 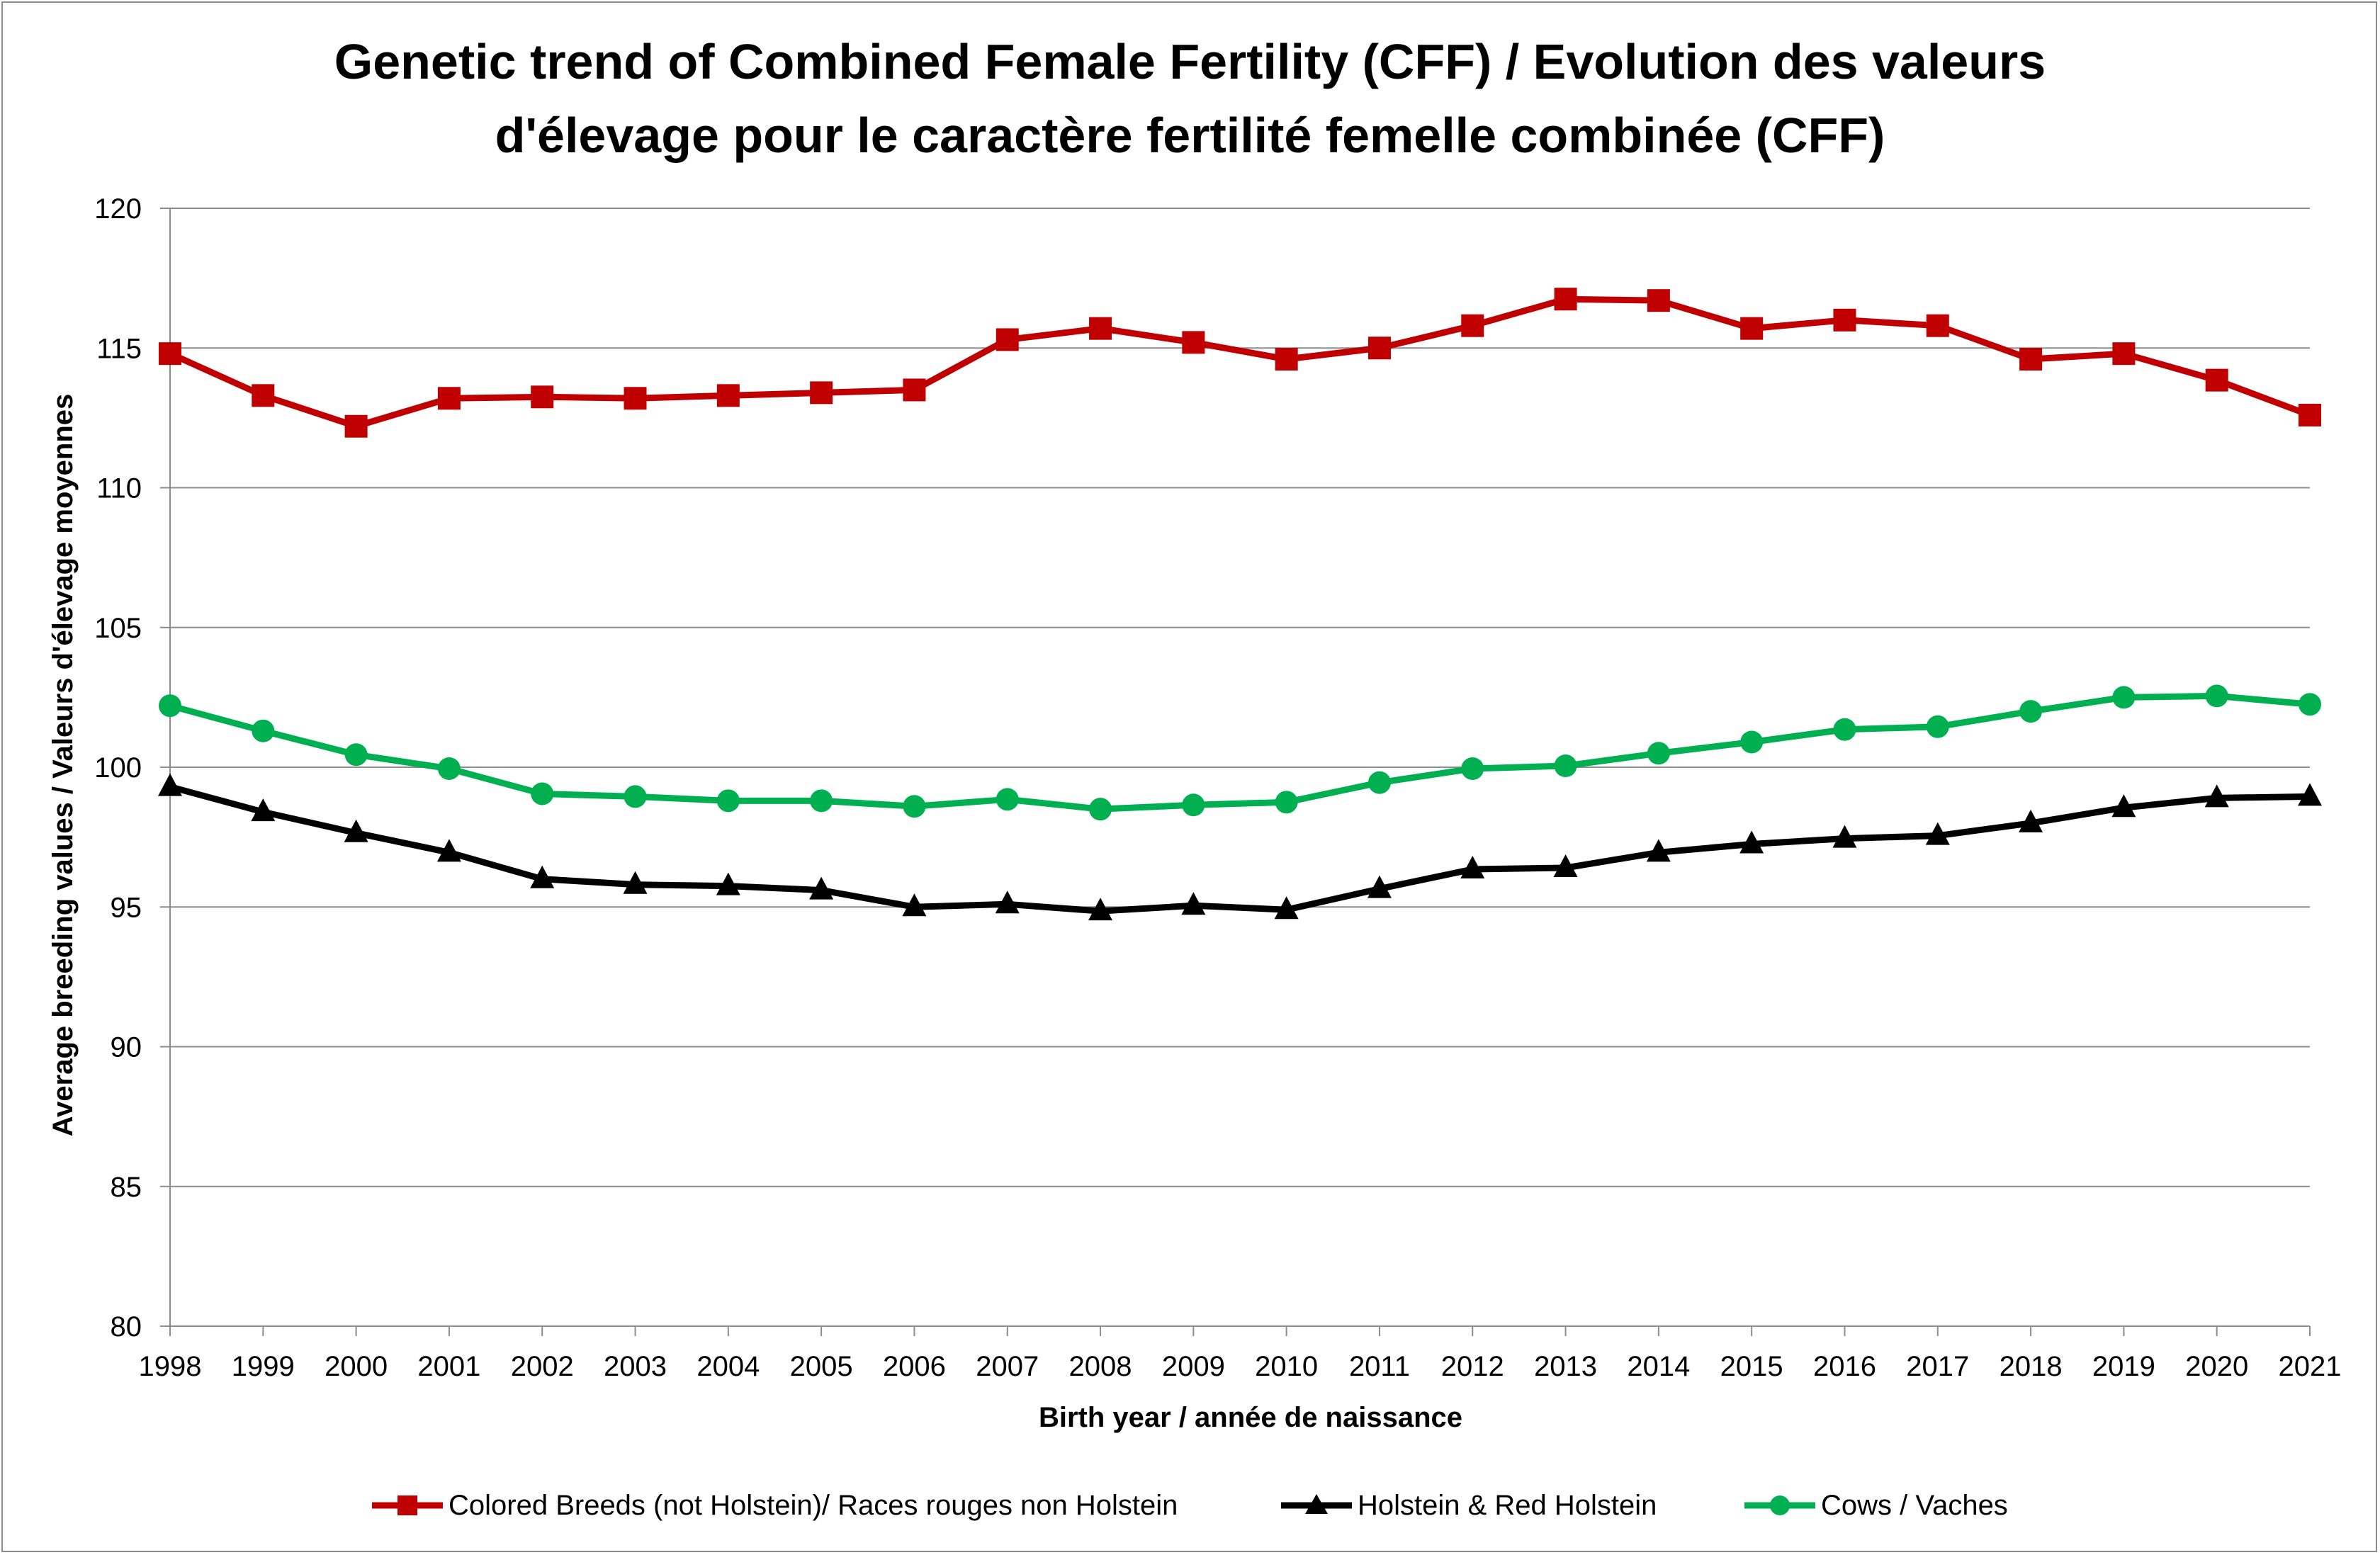 I want to click on x-tick-label: 2015, so click(x=1752, y=1366).